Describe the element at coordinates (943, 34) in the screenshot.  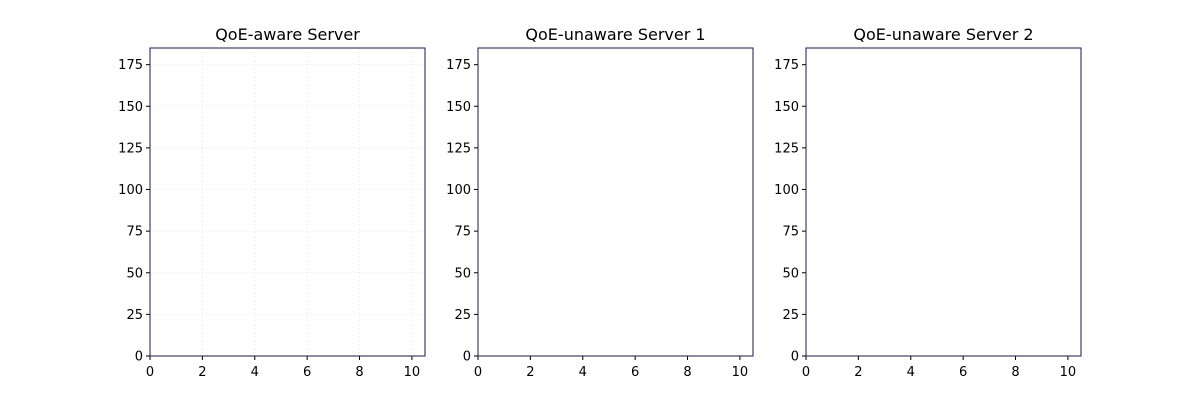
I see `panel-title: QoE-unaware Server 2` at that location.